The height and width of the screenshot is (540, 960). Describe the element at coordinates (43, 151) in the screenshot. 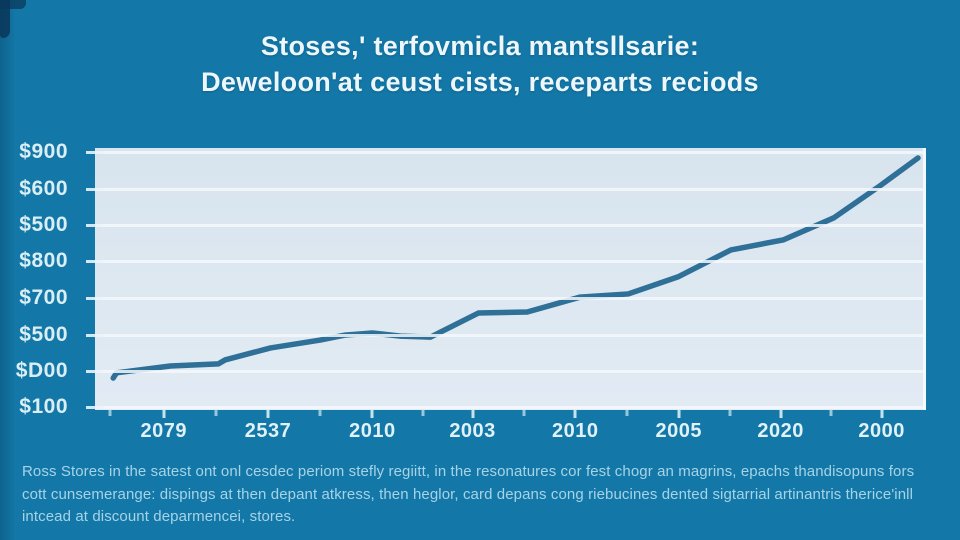

I see `y-axis-label: $900` at that location.